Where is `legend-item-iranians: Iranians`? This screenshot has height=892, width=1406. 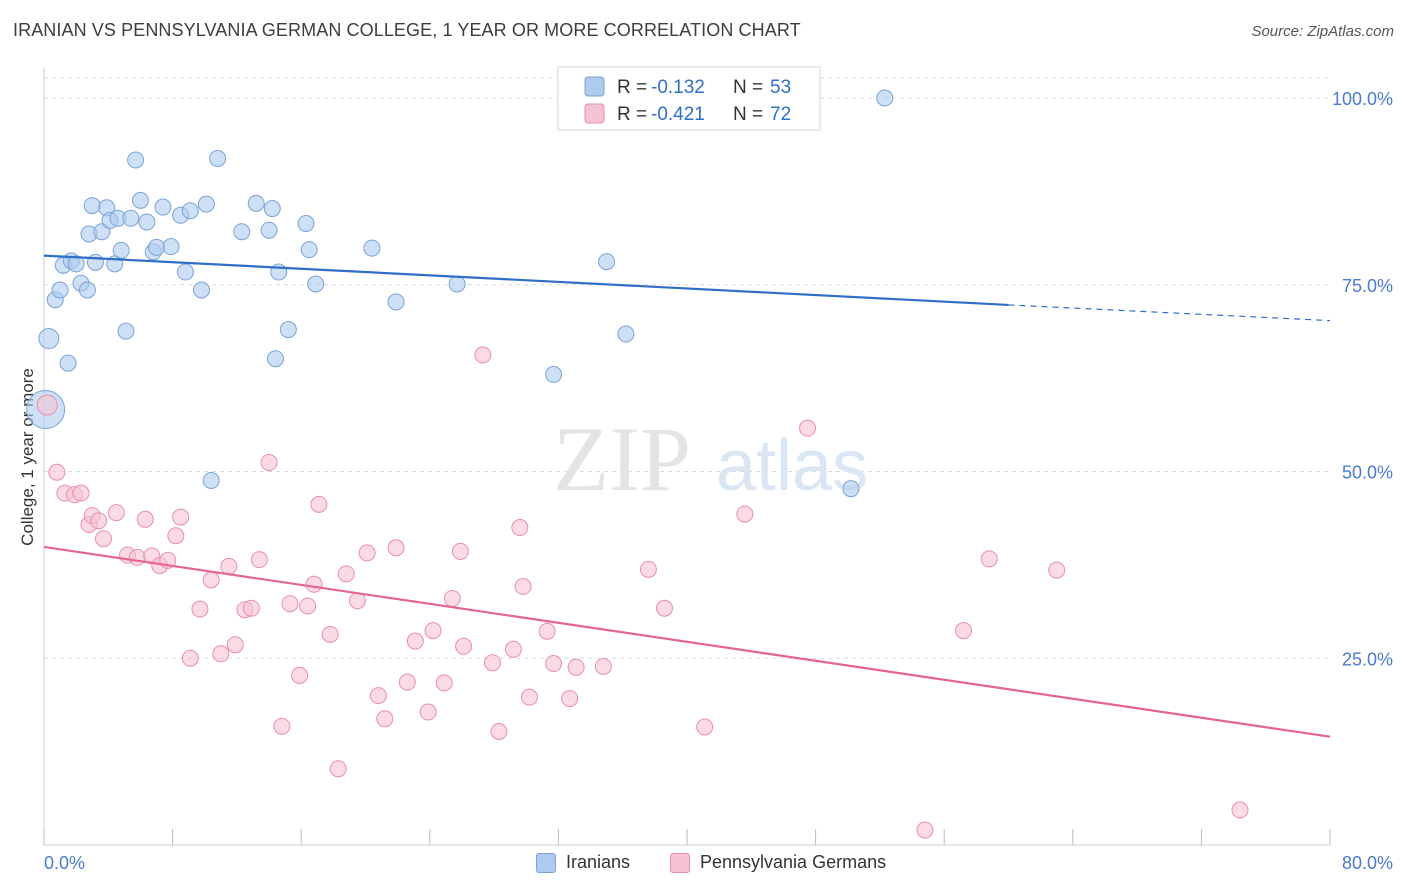 legend-item-iranians: Iranians is located at coordinates (583, 862).